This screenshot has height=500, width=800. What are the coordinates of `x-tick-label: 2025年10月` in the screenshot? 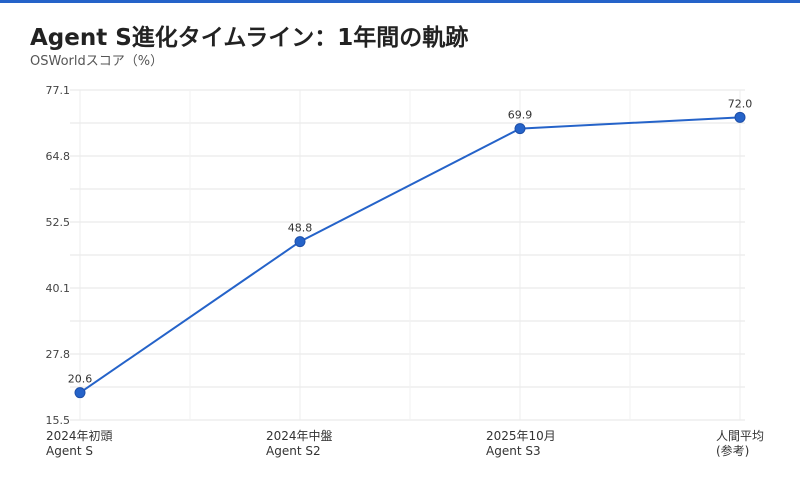 It's located at (521, 436).